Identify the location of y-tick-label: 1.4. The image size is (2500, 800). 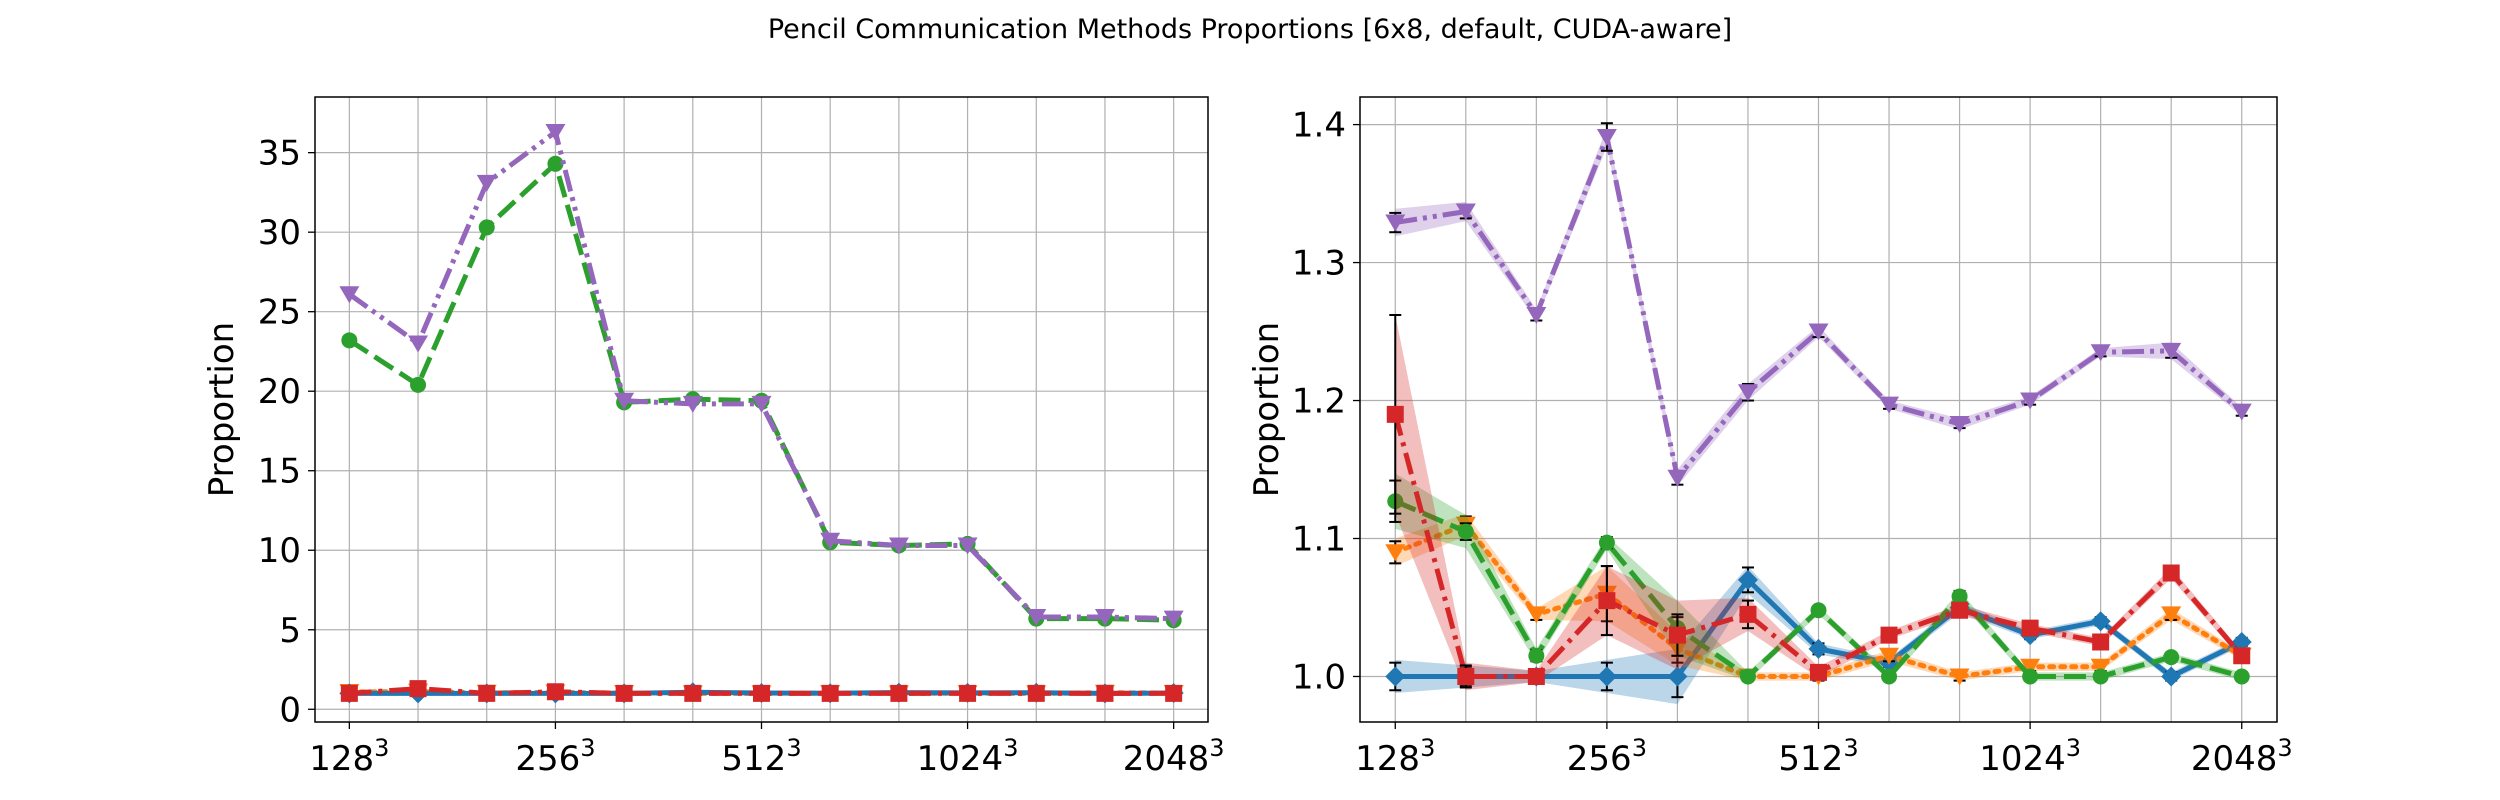
(1319, 126).